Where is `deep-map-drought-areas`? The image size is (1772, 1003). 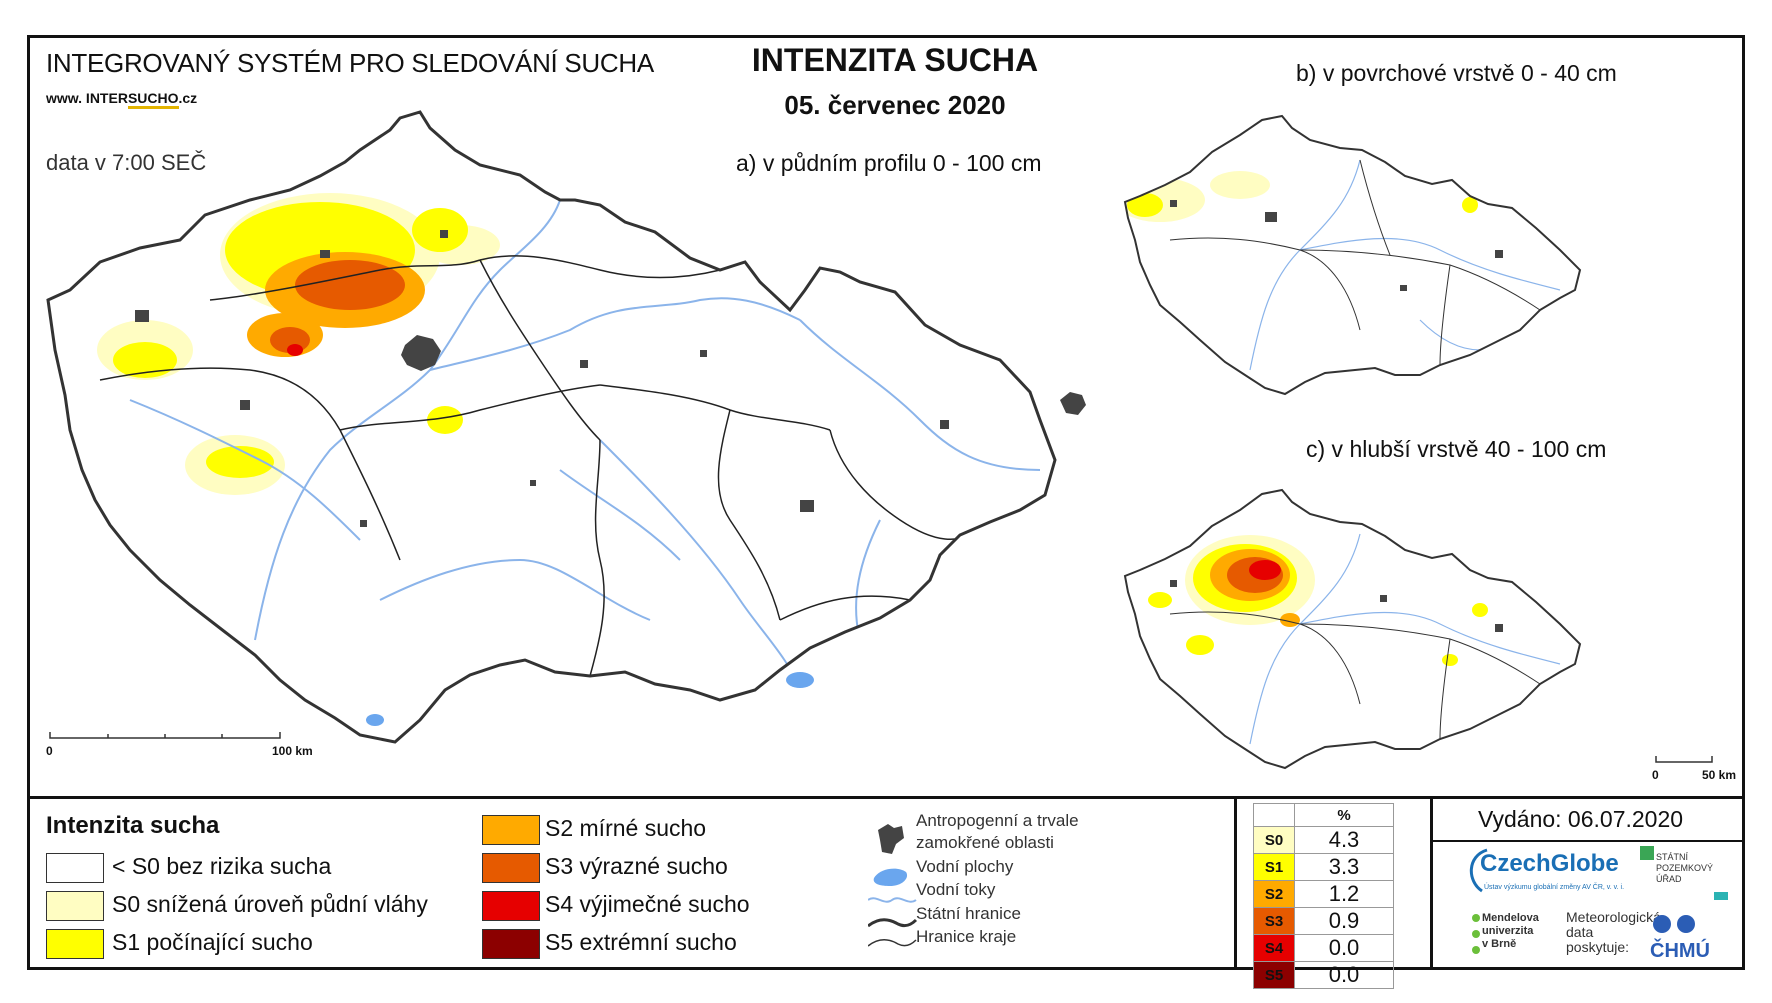 deep-map-drought-areas is located at coordinates (1318, 600).